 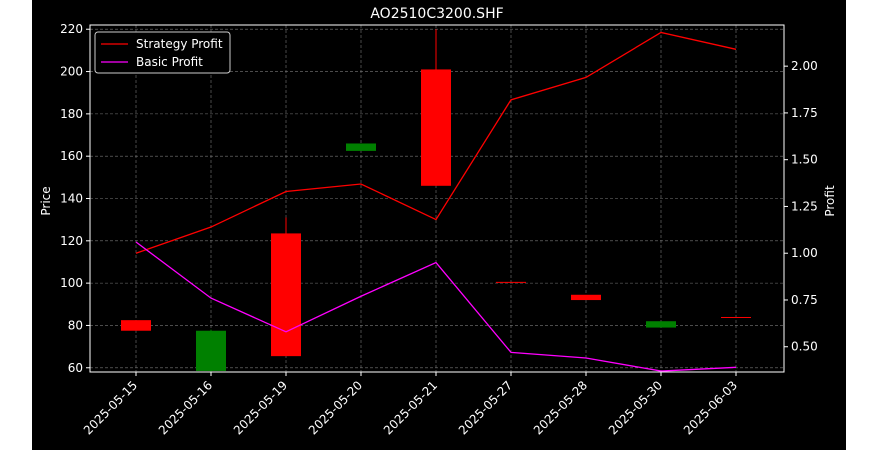 What do you see at coordinates (71, 199) in the screenshot?
I see `left-tick-label: 140` at bounding box center [71, 199].